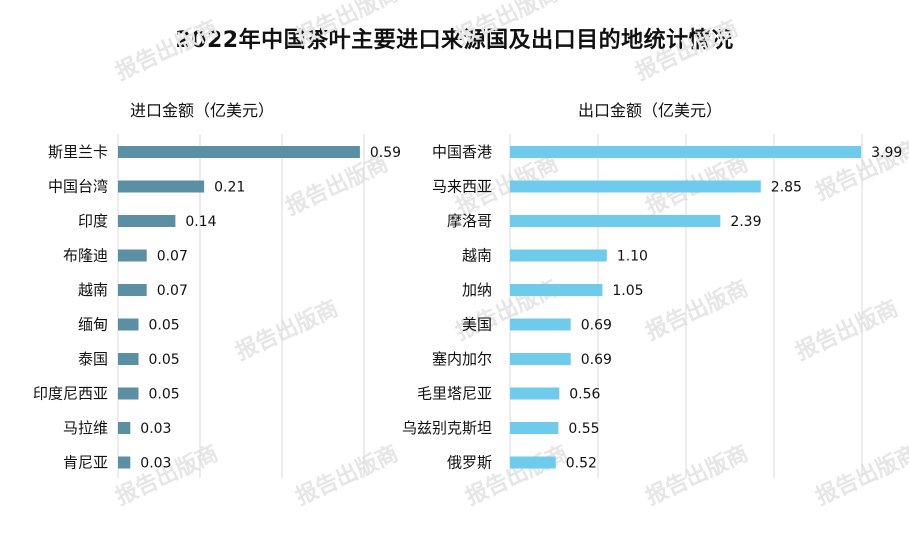  Describe the element at coordinates (627, 291) in the screenshot. I see `export-value-label: 1.05` at that location.